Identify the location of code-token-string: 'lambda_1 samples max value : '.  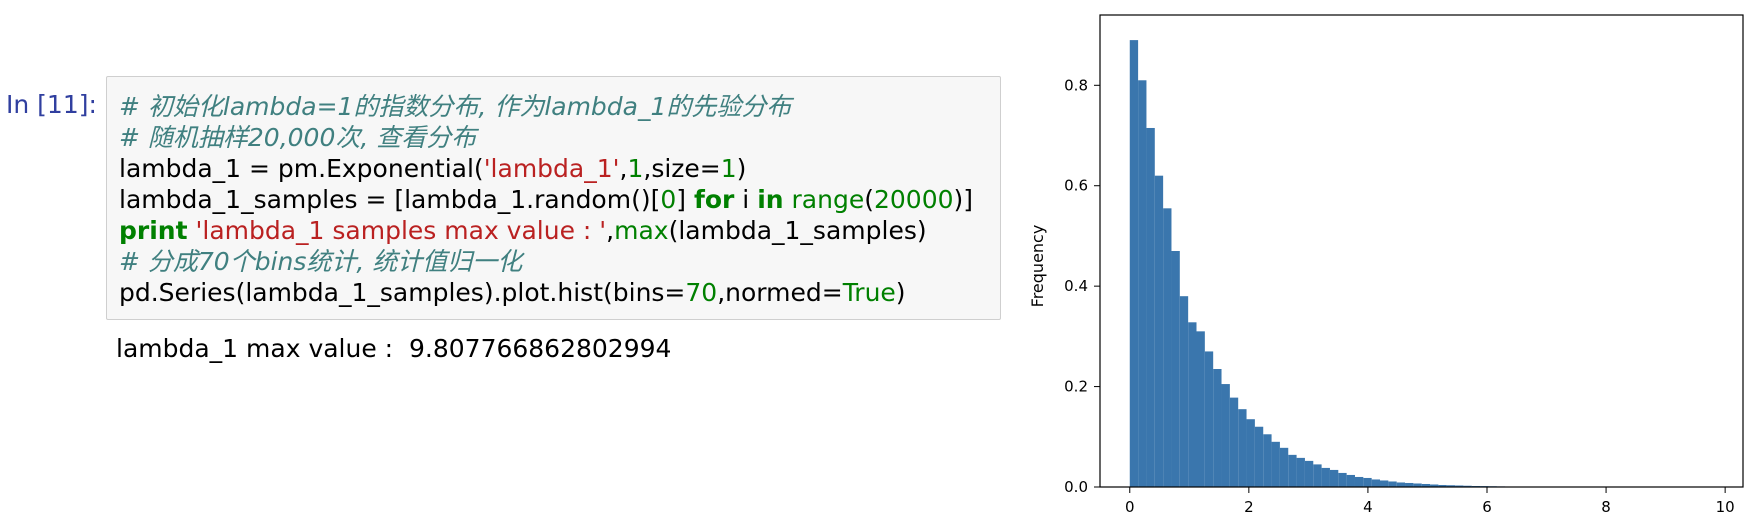
(401, 230).